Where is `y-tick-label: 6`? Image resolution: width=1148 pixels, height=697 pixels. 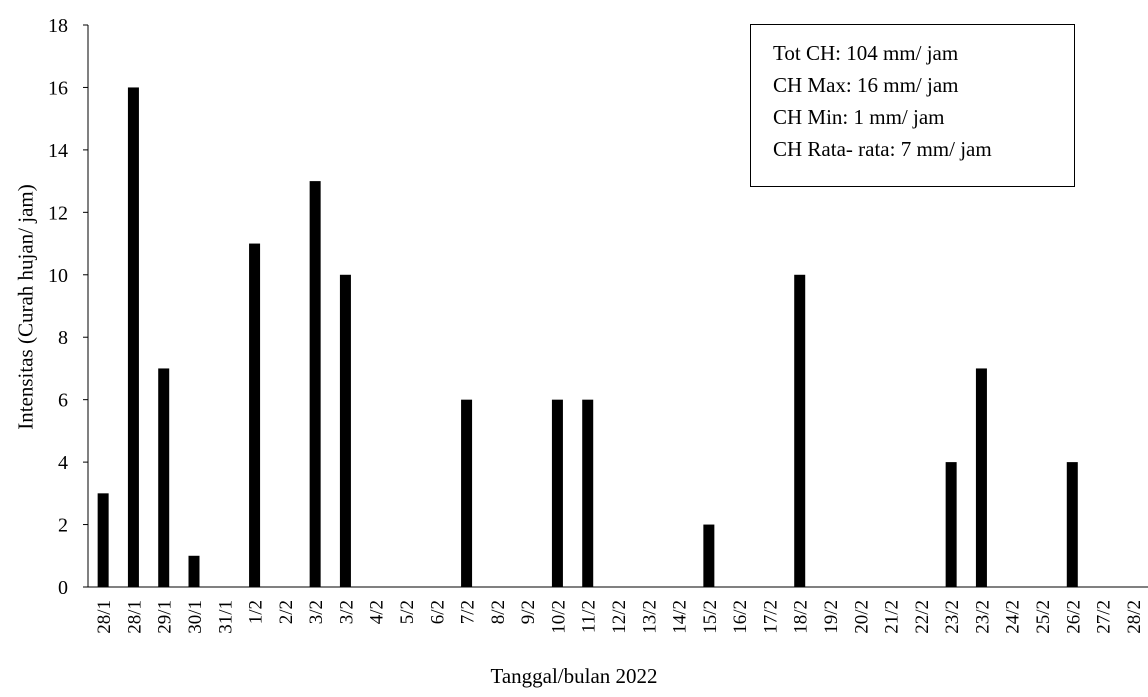
y-tick-label: 6 is located at coordinates (63, 401).